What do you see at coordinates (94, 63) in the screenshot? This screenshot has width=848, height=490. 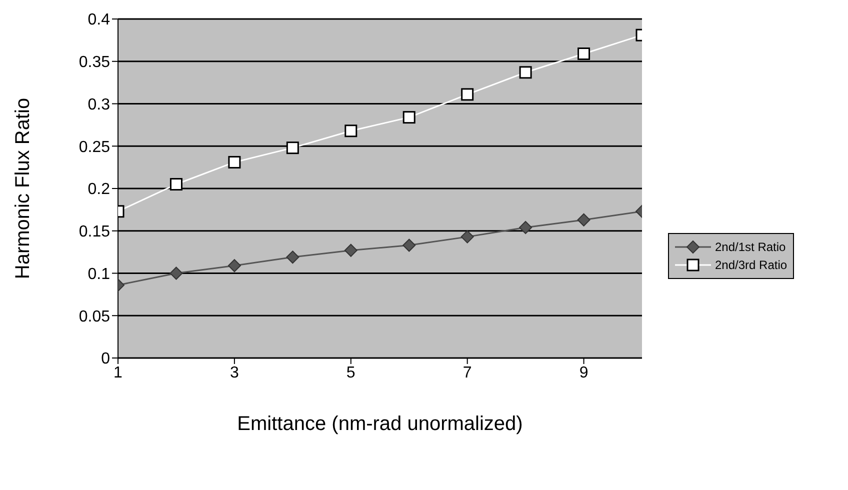 I see `y-tick-label: 0.35` at bounding box center [94, 63].